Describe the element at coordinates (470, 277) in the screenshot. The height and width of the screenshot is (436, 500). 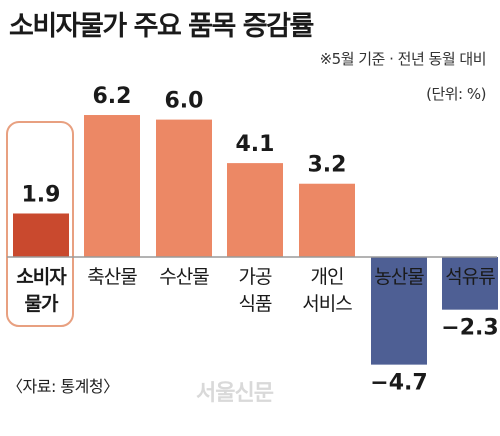
I see `category-label-6: 석유류` at that location.